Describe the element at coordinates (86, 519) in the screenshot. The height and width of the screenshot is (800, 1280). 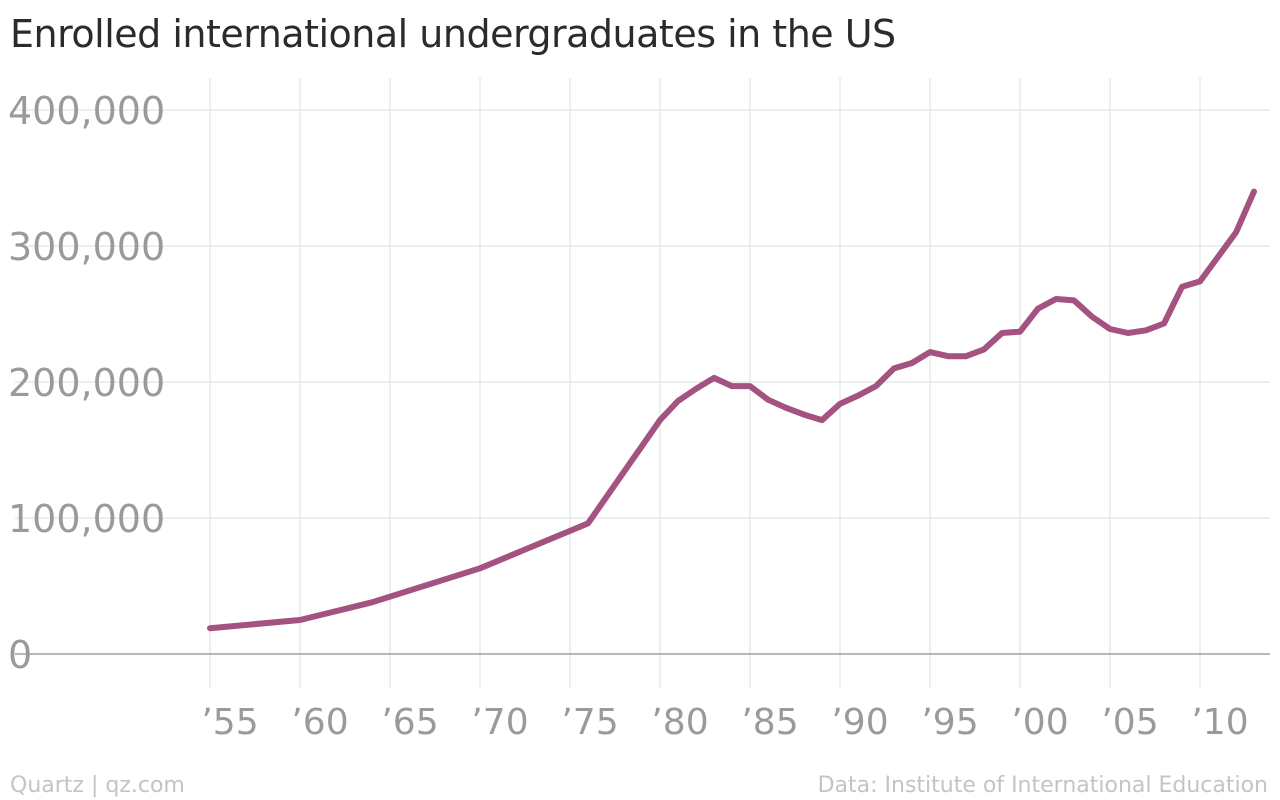
I see `y-tick-label: 100,000` at that location.